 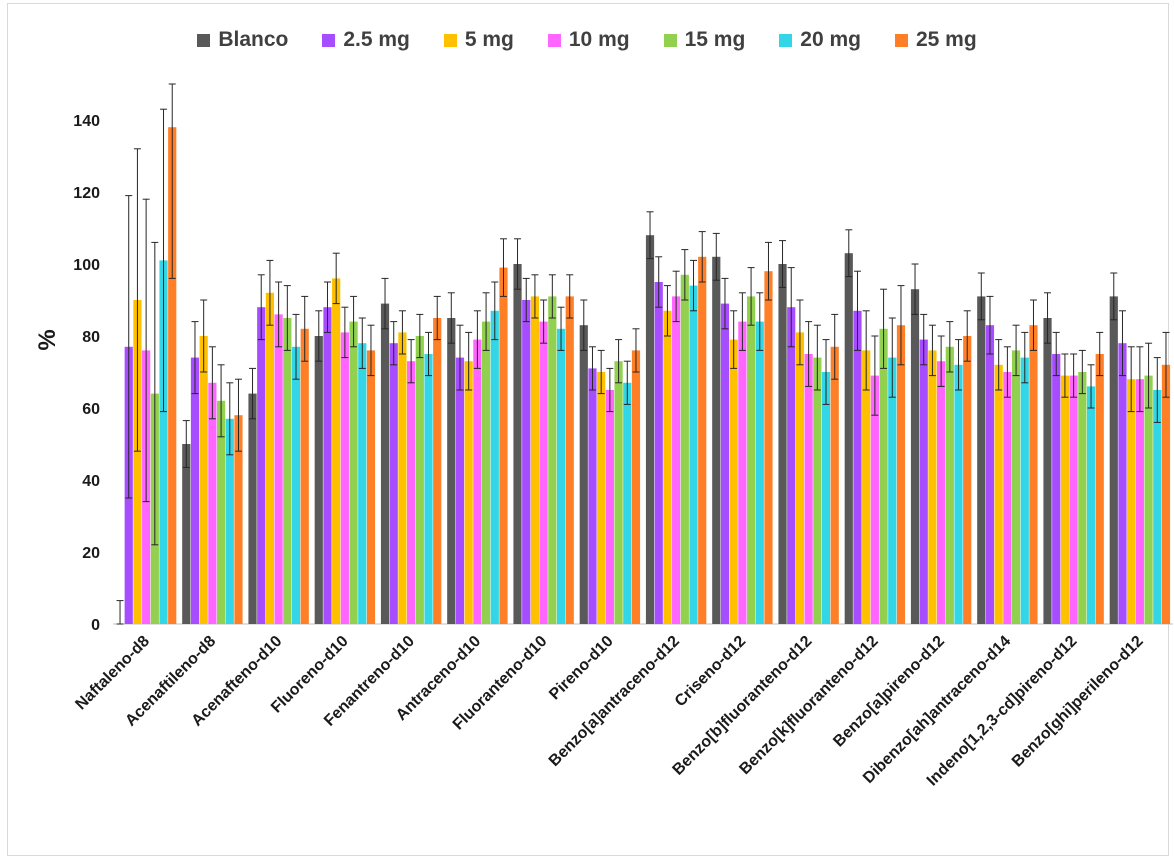 I want to click on legend-item-blanco: Blanco, so click(x=242, y=40).